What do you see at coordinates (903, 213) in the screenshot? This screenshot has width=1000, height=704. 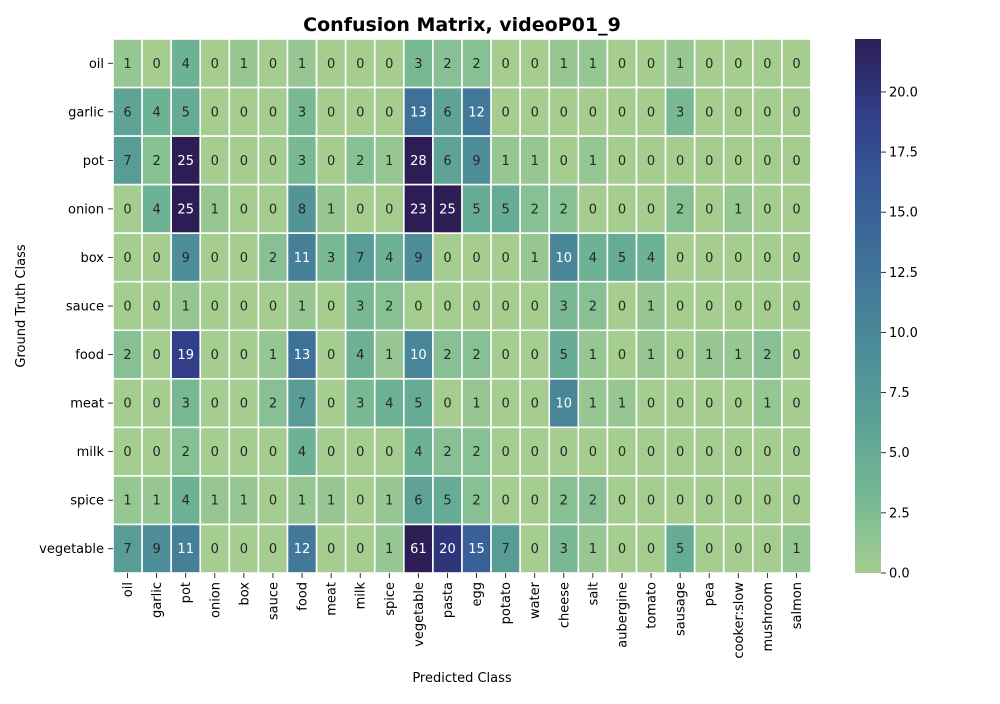 I see `colorbar-tick-label: 15.0` at bounding box center [903, 213].